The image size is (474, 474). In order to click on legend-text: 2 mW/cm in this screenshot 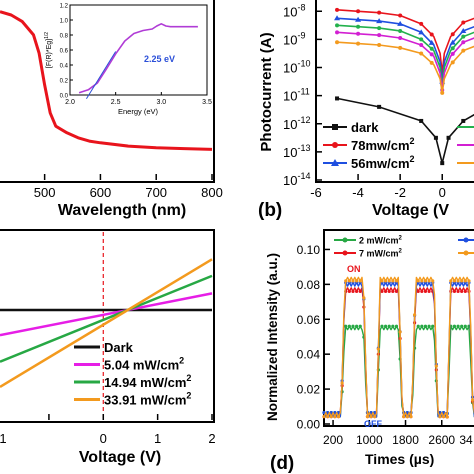, I will do `click(379, 241)`.